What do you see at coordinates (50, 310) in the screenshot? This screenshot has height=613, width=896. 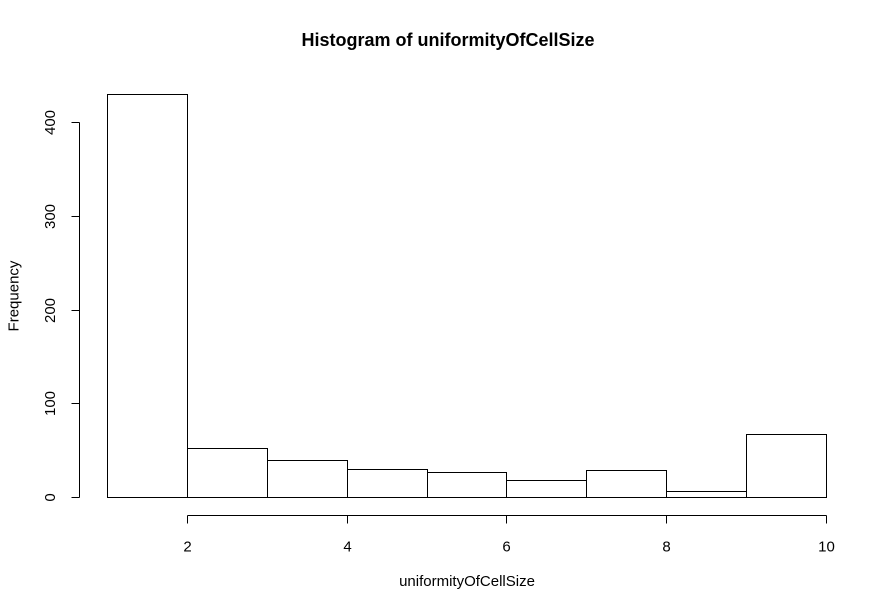 I see `y-tick-label: 200` at bounding box center [50, 310].